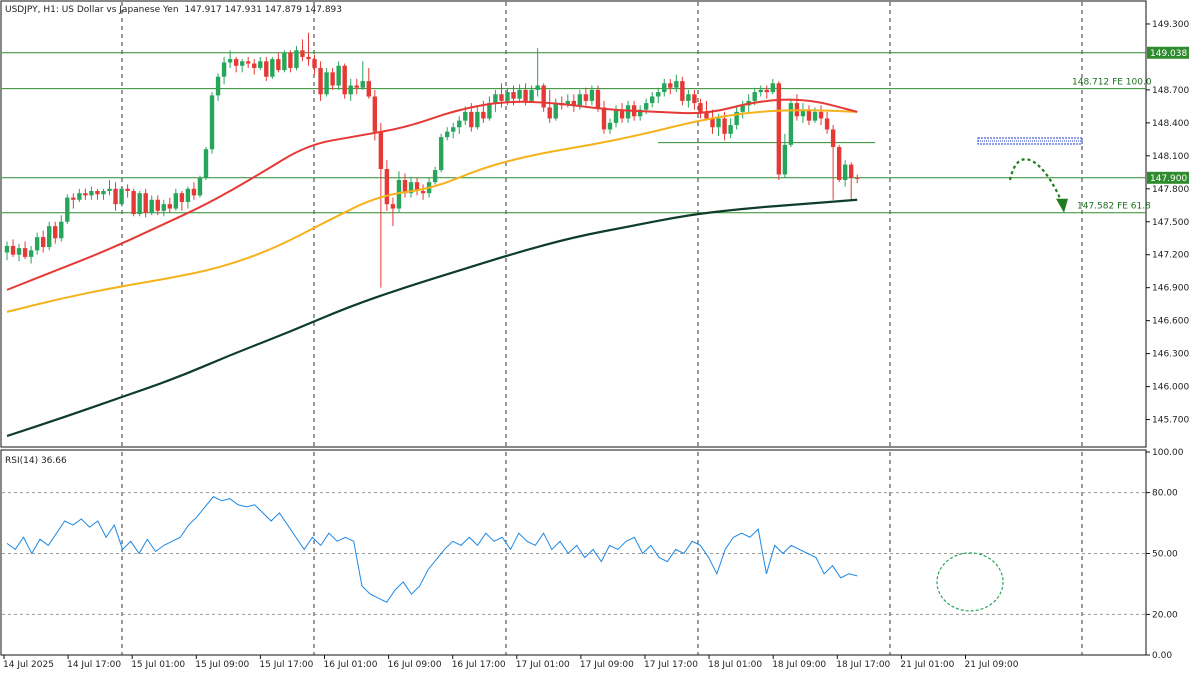 This screenshot has height=679, width=1200. What do you see at coordinates (970, 582) in the screenshot?
I see `rsi-highlight-circle` at bounding box center [970, 582].